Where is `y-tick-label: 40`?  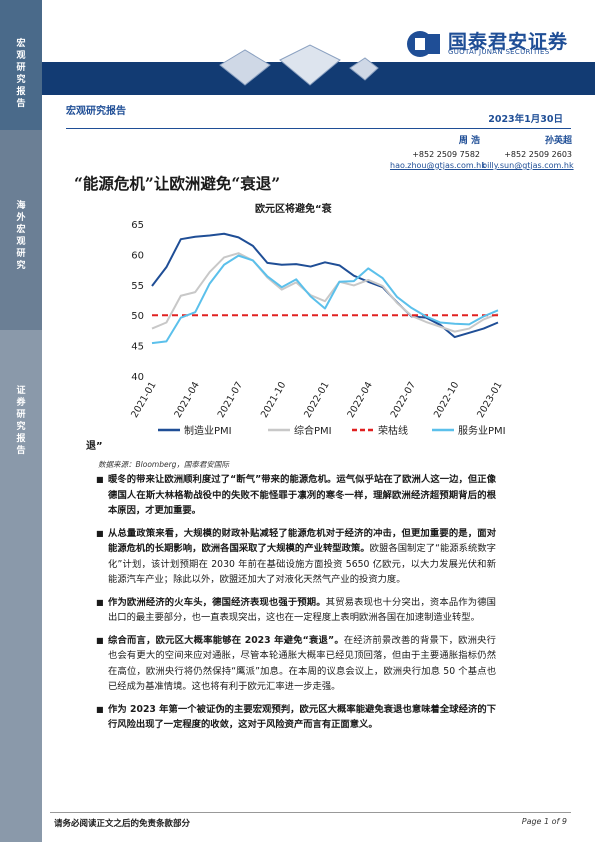
y-tick-label: 40 is located at coordinates (137, 377).